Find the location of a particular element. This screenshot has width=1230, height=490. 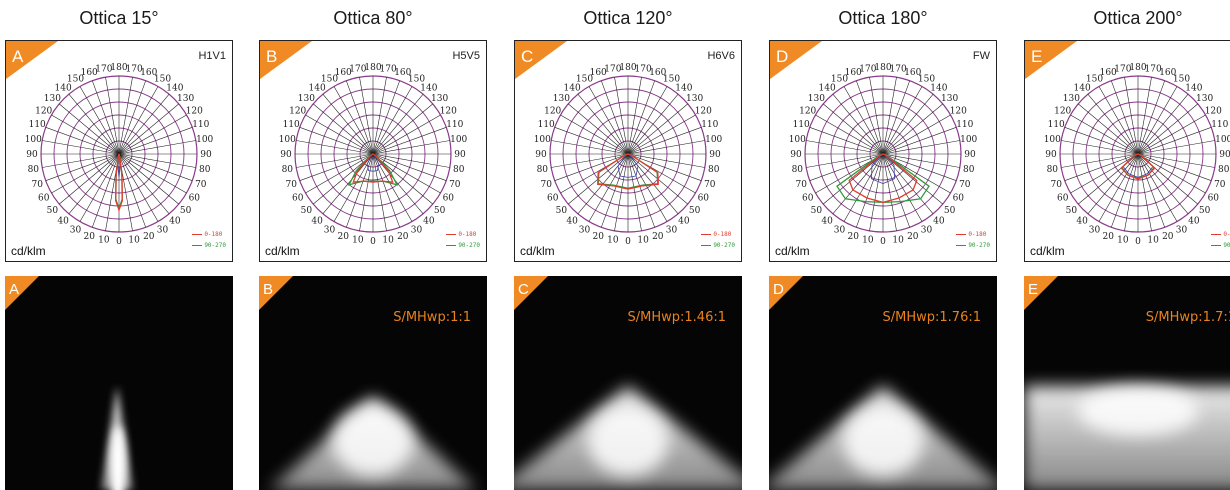

angle-label: 150 is located at coordinates (926, 80).